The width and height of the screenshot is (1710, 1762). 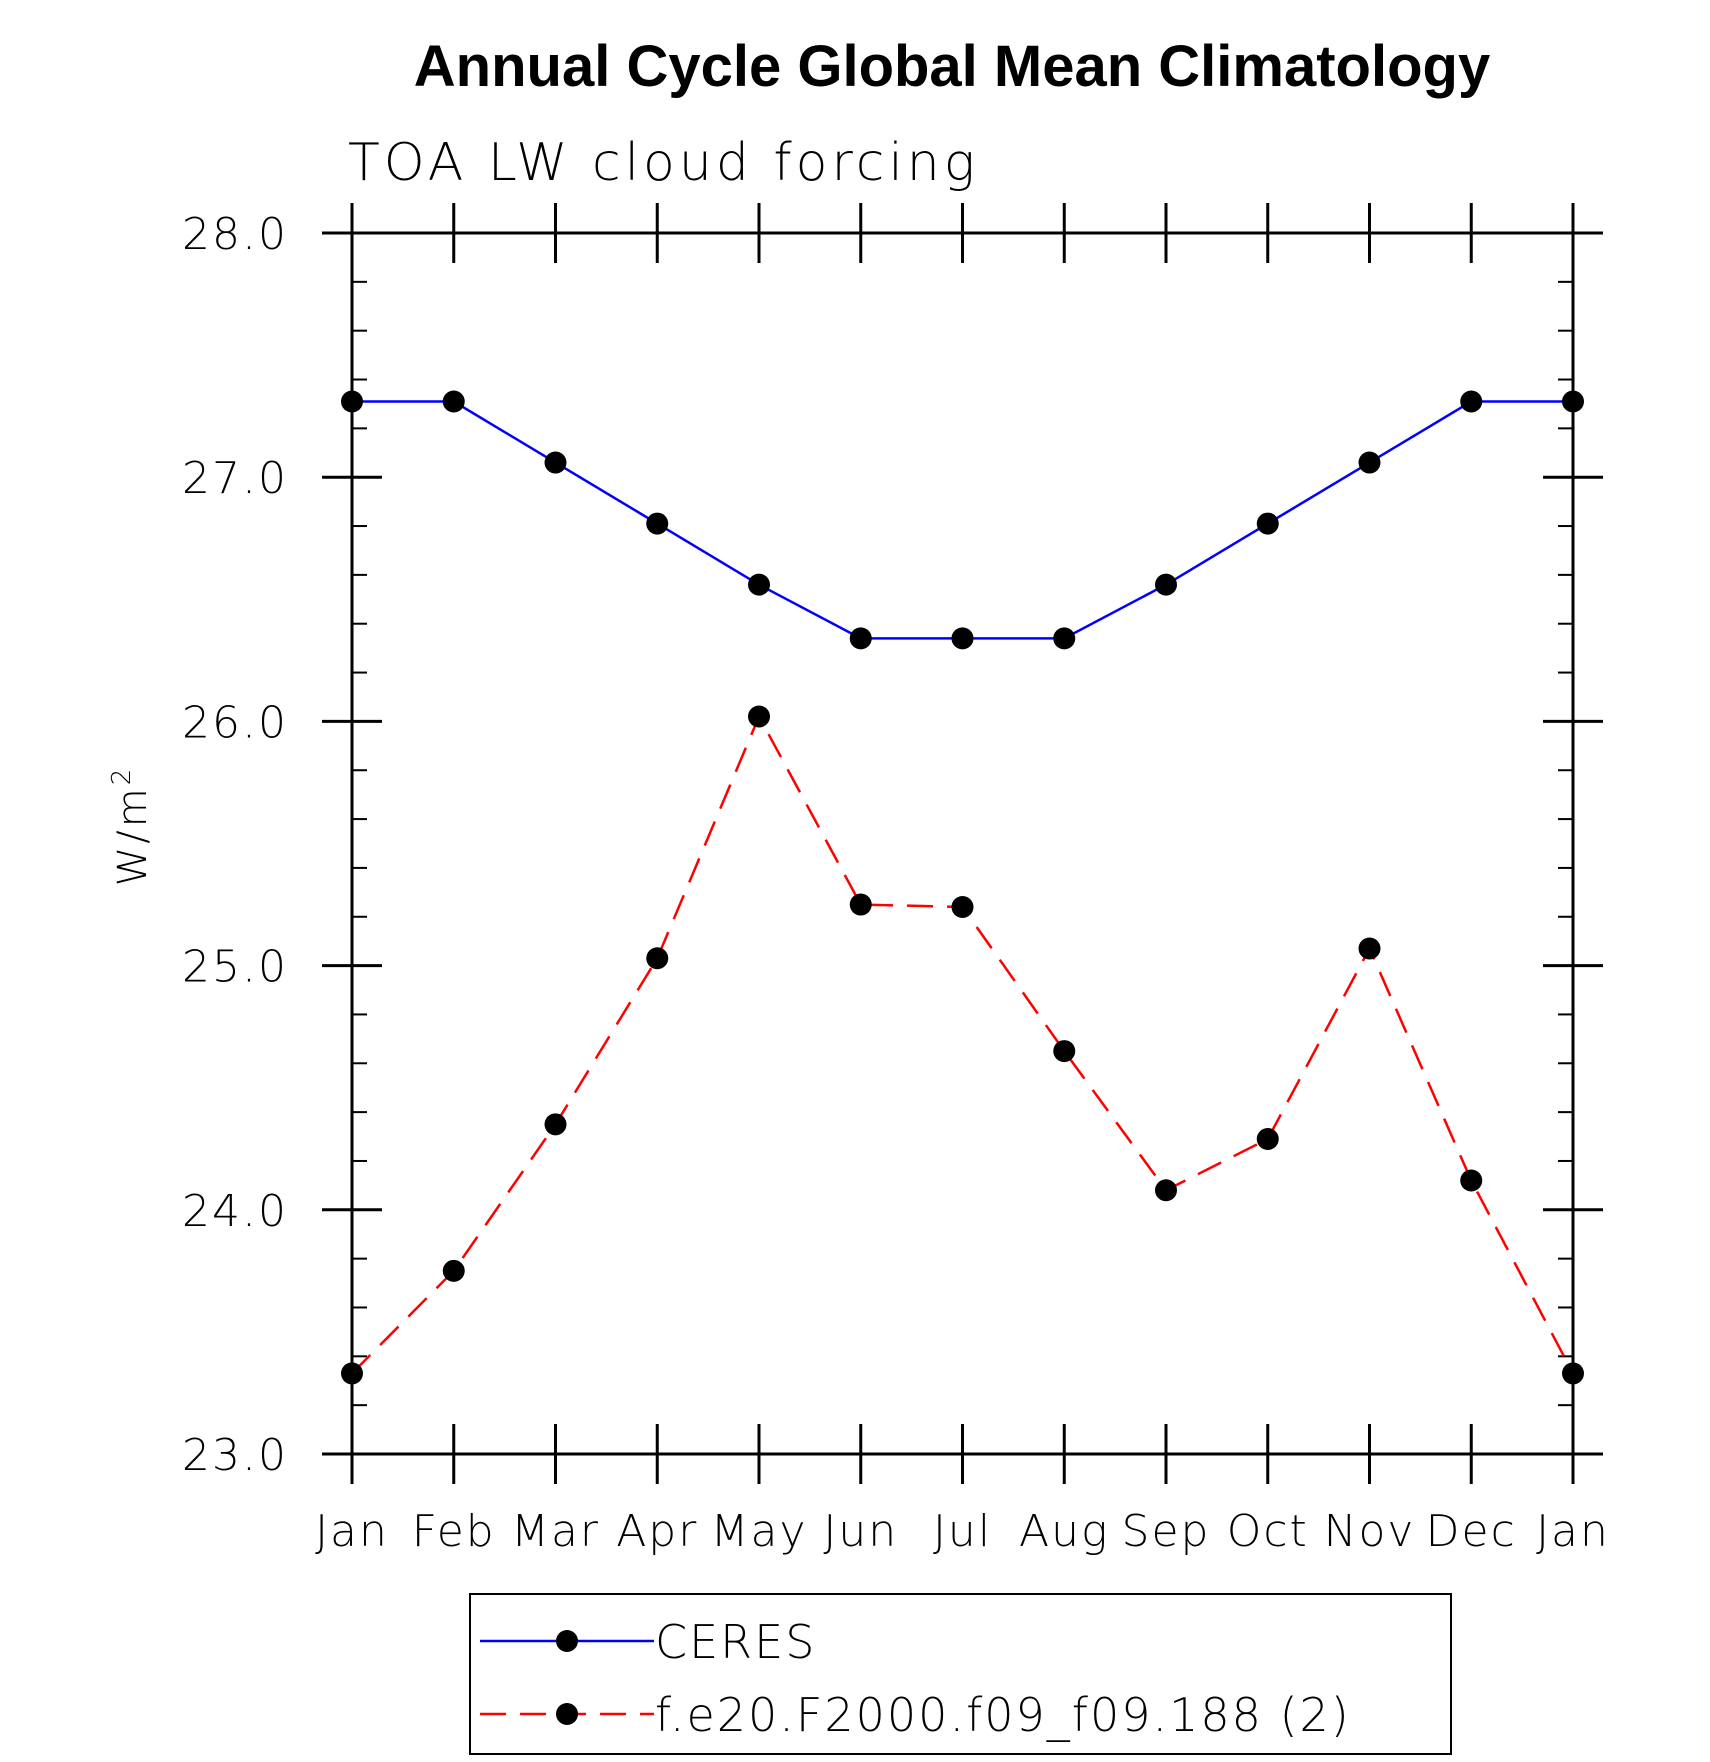 What do you see at coordinates (1166, 1531) in the screenshot?
I see `x-tick-label: Sep` at bounding box center [1166, 1531].